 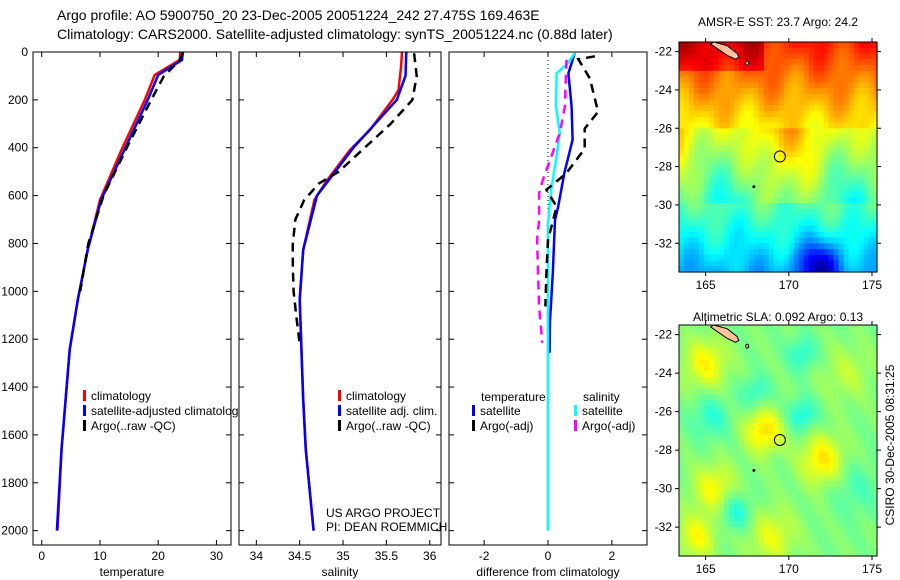 I want to click on x-tick-label: 175, so click(x=872, y=285).